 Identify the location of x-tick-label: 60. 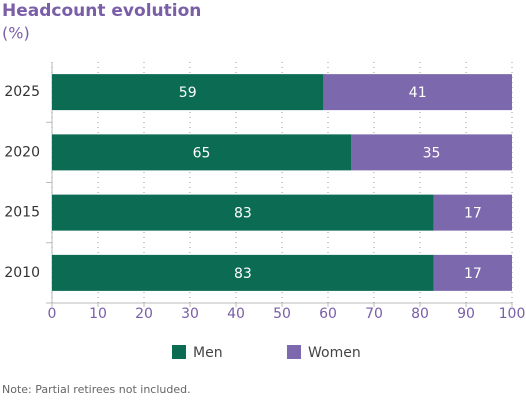
(328, 314).